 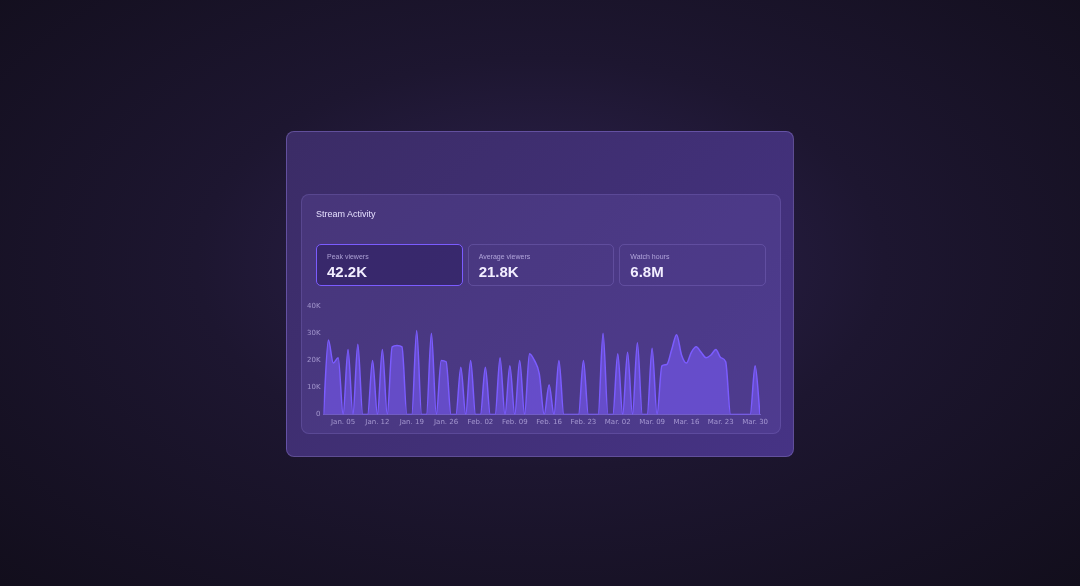 What do you see at coordinates (499, 271) in the screenshot?
I see `text: 21.8K` at bounding box center [499, 271].